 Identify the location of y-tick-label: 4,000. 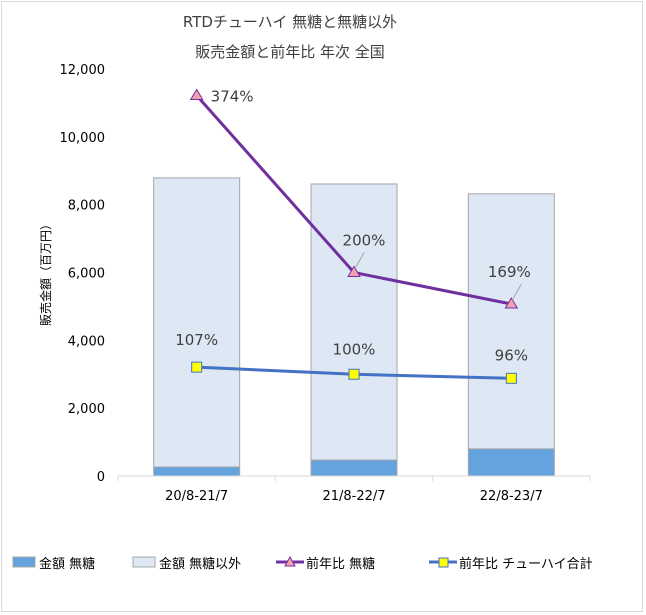
(86, 341).